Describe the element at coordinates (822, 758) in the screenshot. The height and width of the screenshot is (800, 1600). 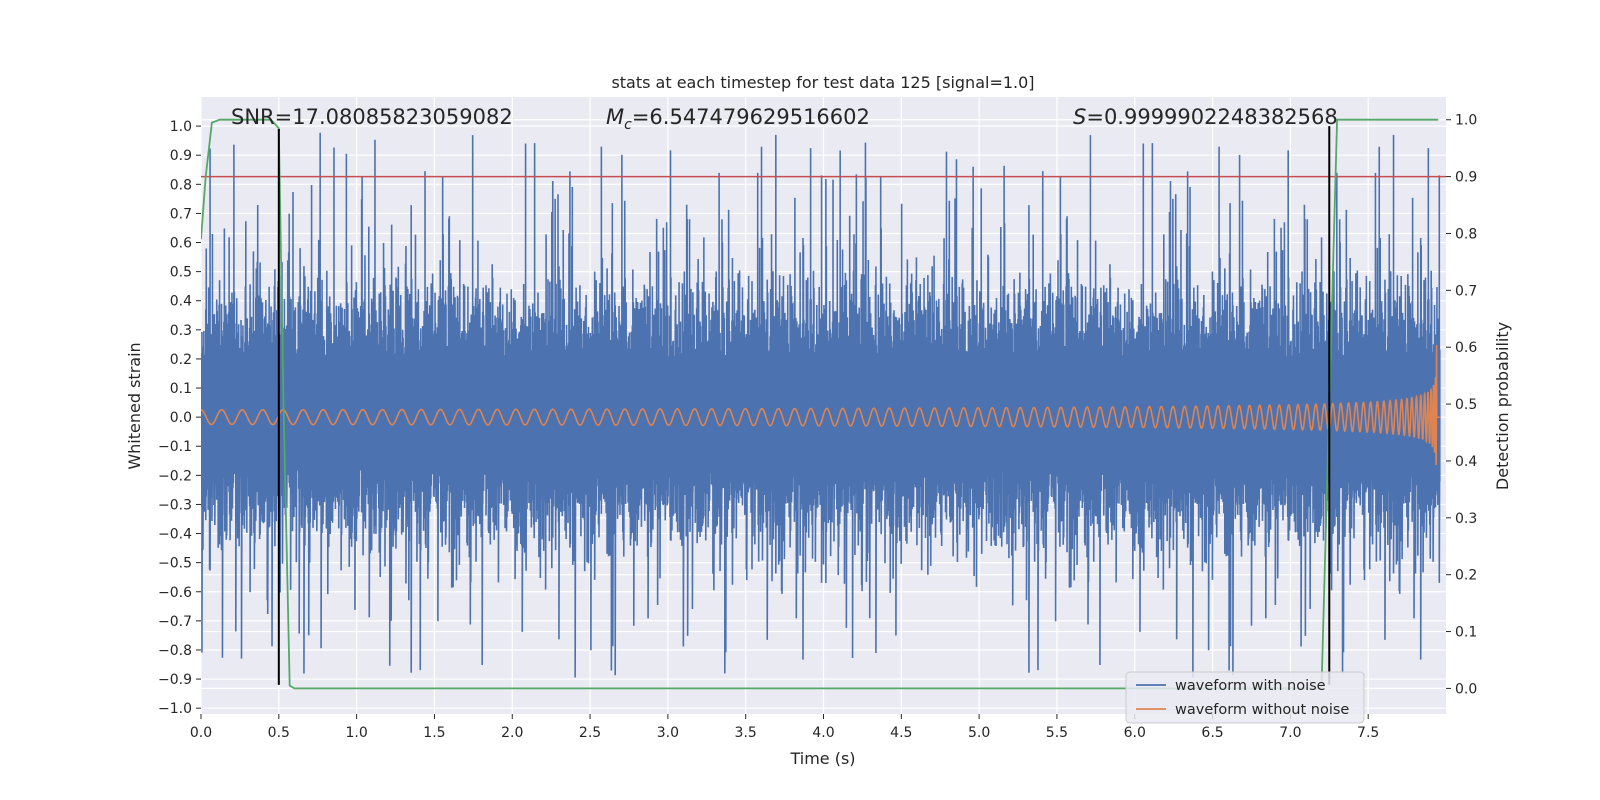
I see `x-axis-label: Time (s)` at that location.